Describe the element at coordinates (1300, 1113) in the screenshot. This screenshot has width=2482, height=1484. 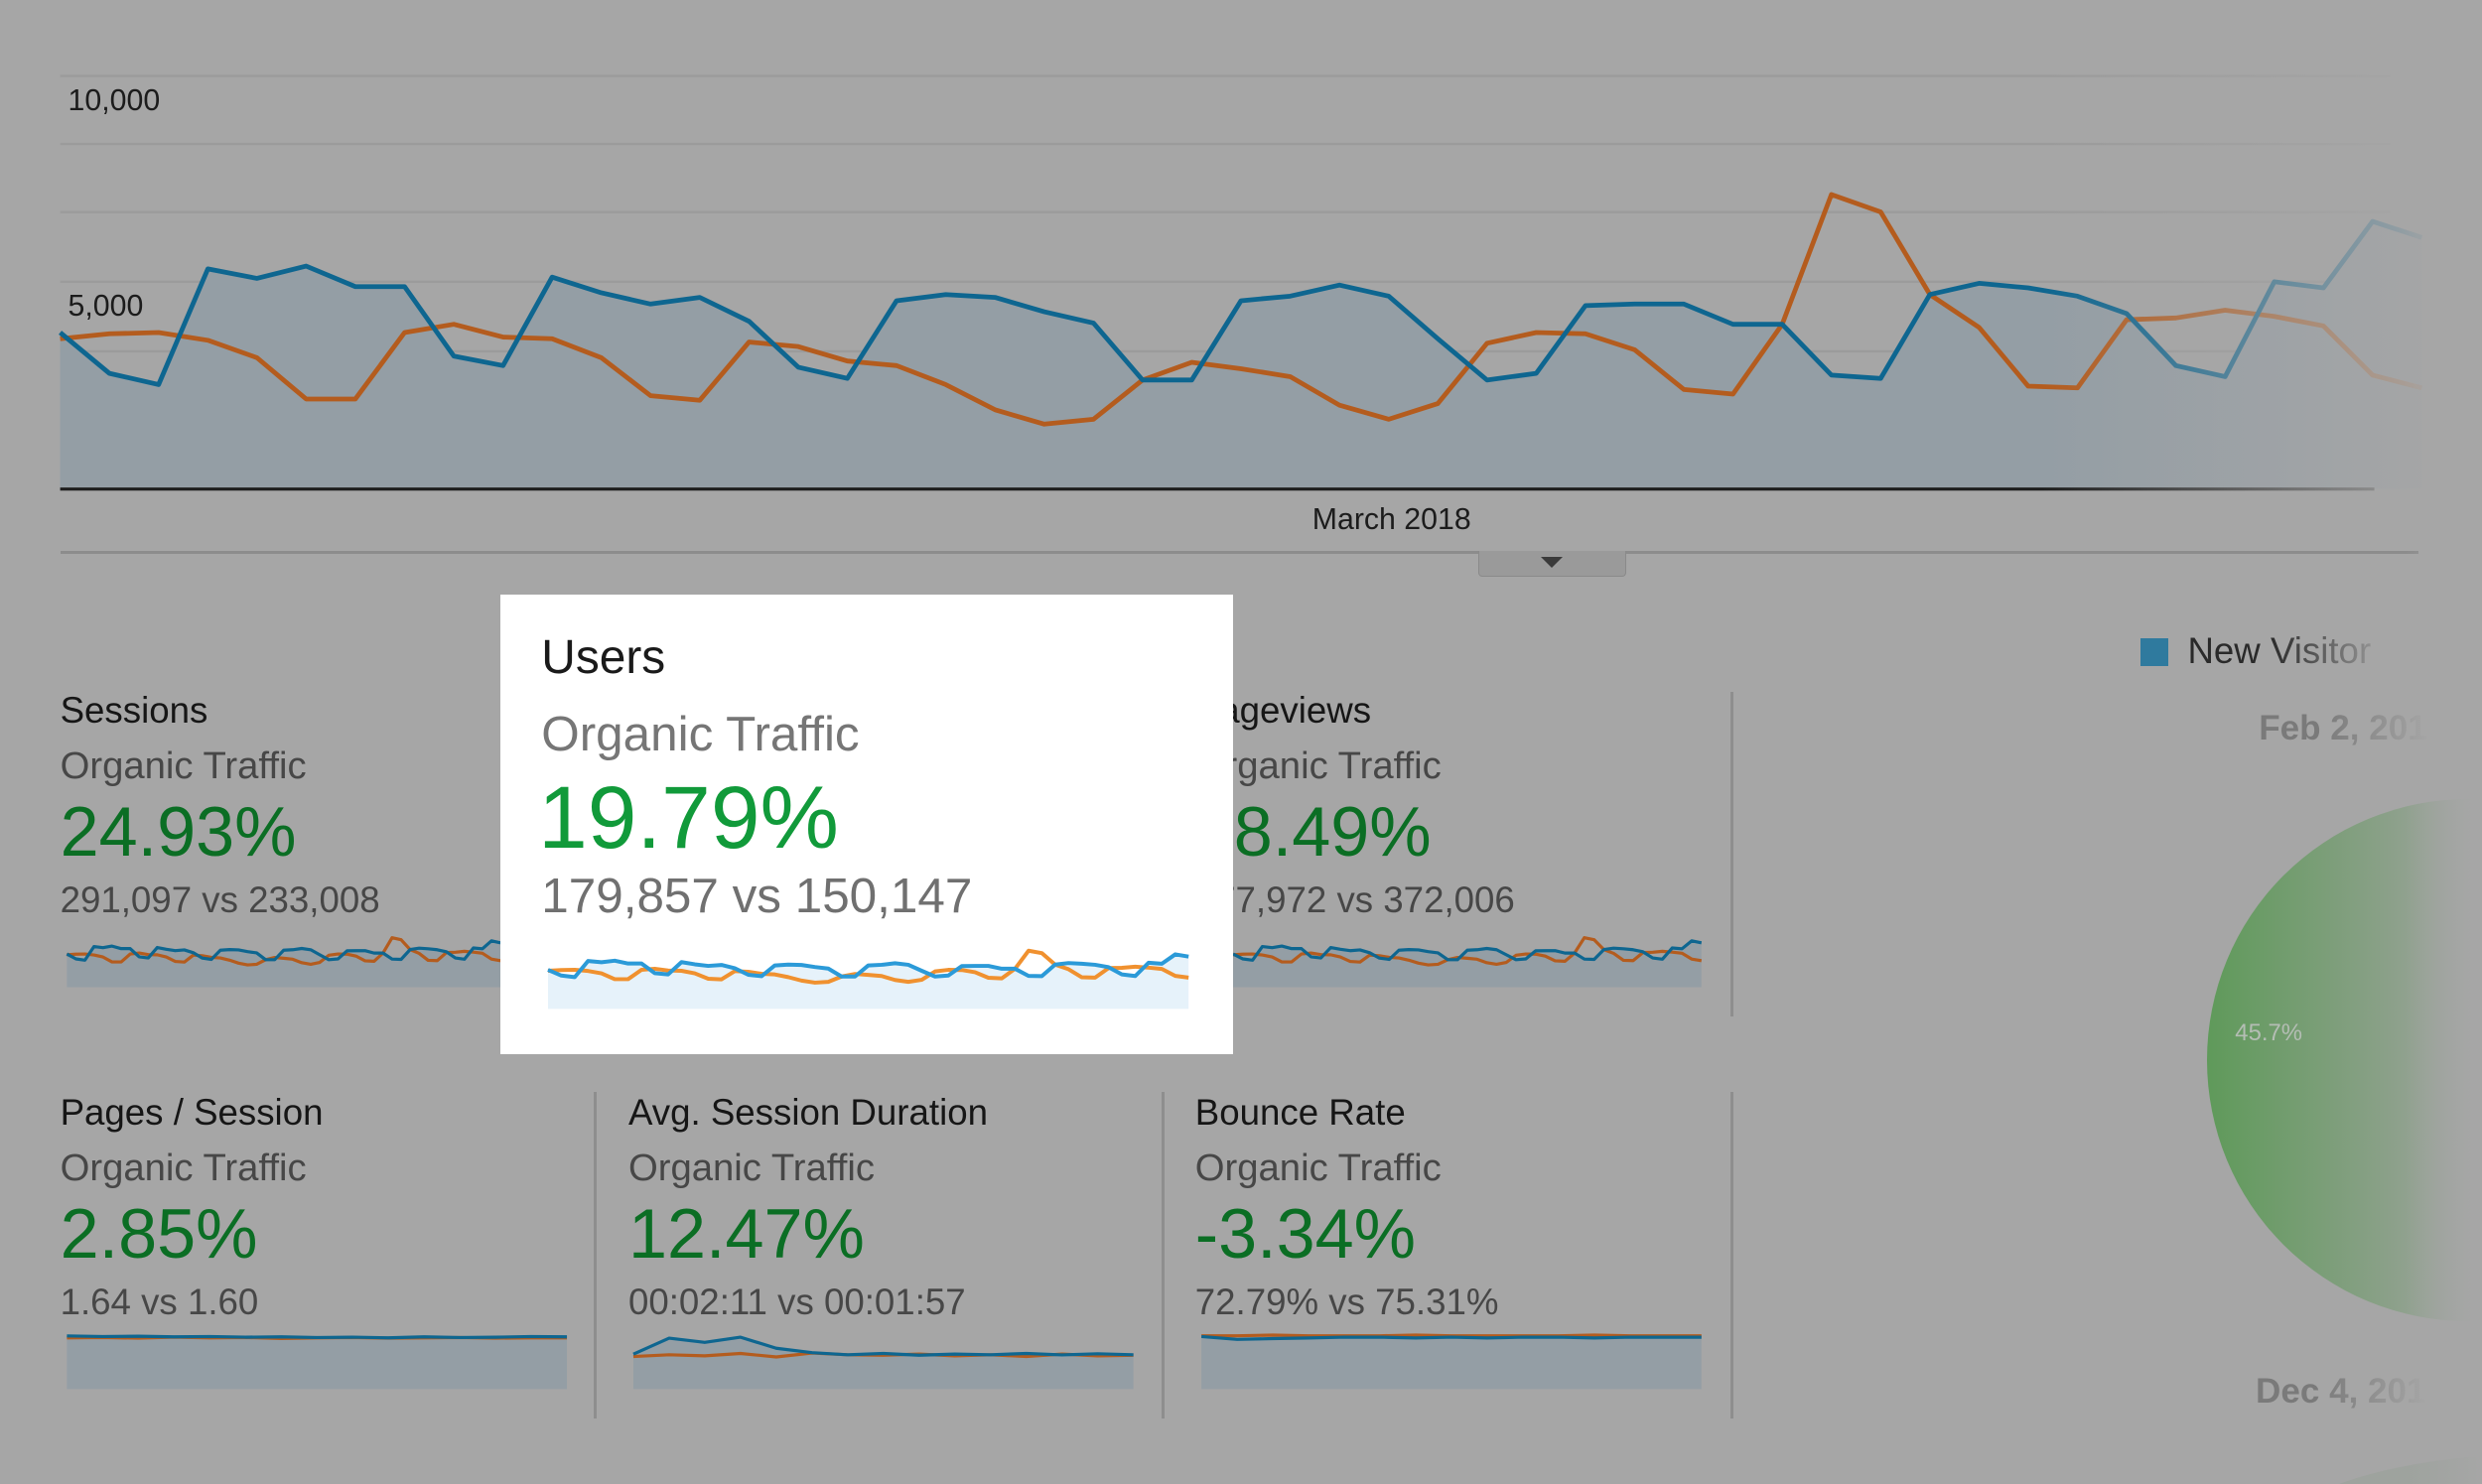
I see `metric-title: Bounce Rate` at that location.